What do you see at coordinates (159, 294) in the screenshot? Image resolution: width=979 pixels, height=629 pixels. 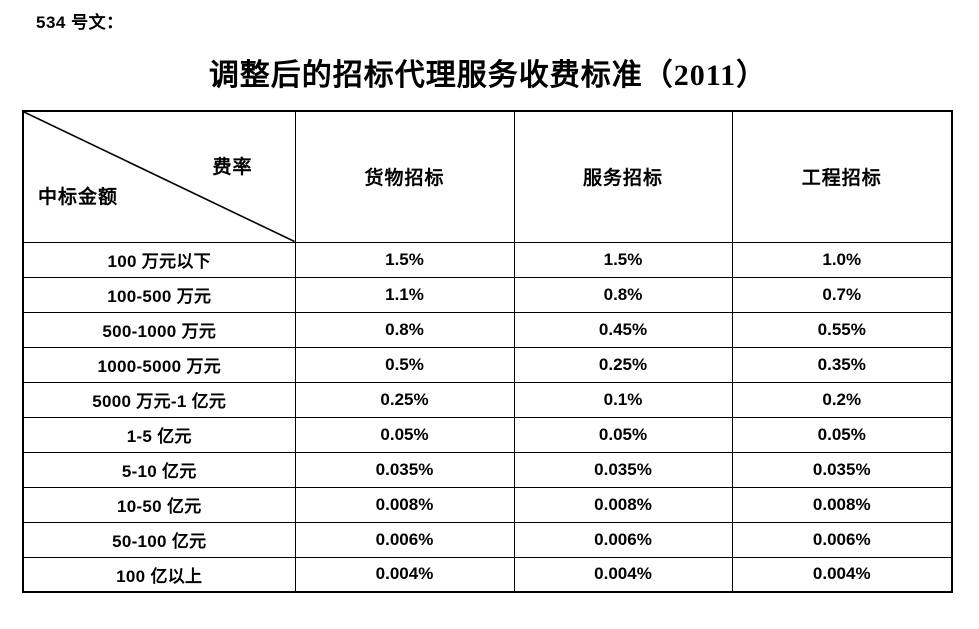 I see `row-label-cell: 100-500 万元` at bounding box center [159, 294].